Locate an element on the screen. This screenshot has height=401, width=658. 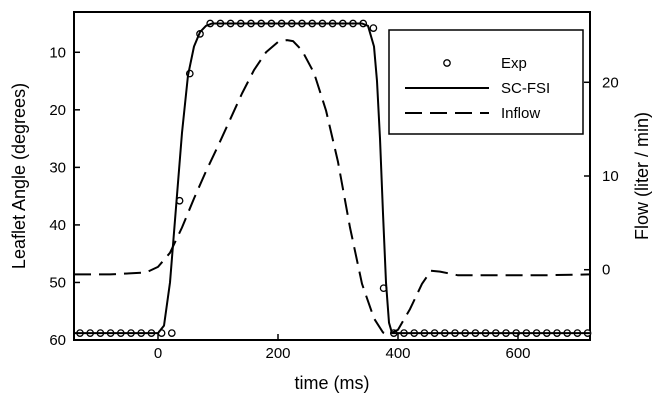
y-left-tick-label: 60 is located at coordinates (57, 340).